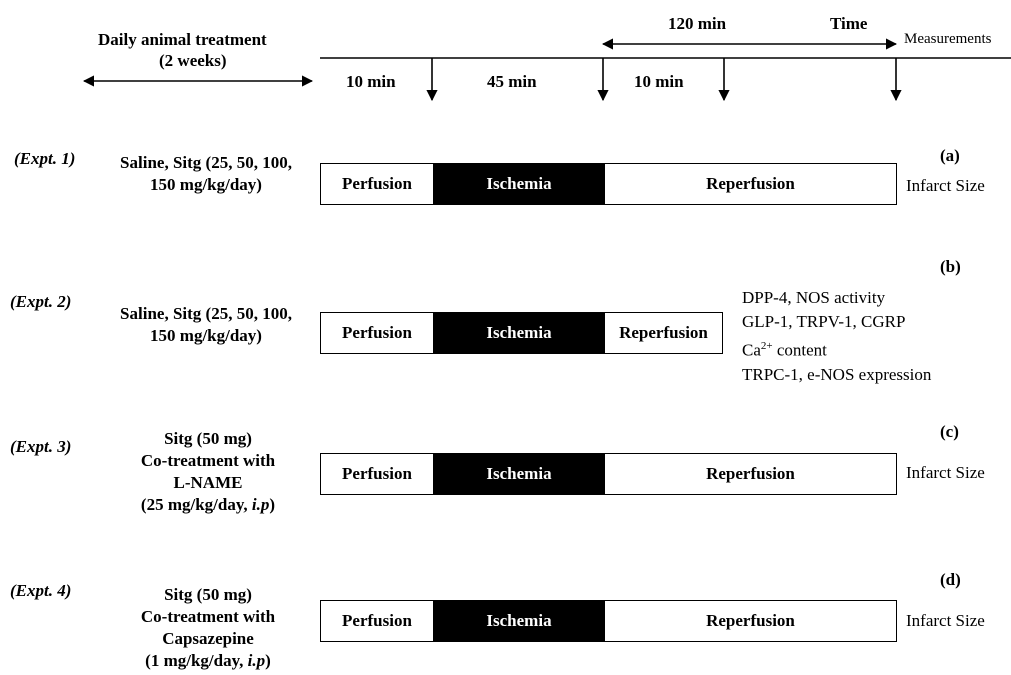 This screenshot has height=675, width=1011. I want to click on expt-4-reperfusion: Reperfusion, so click(750, 621).